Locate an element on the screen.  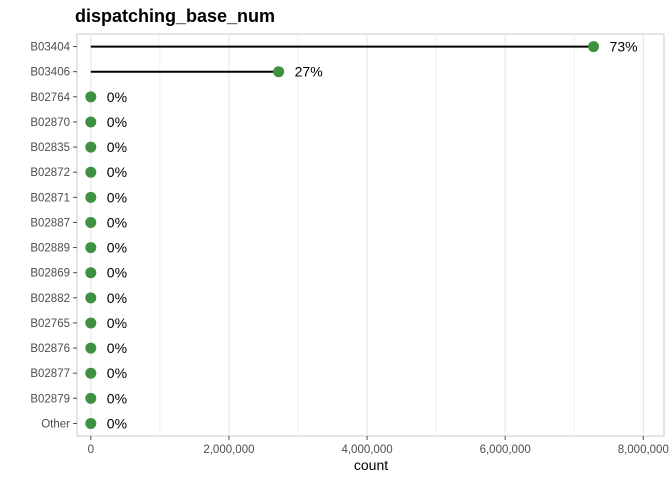
x-axis: 0 2,000,000 4,000,000 6,000,000 8,000,000 is located at coordinates (378, 446).